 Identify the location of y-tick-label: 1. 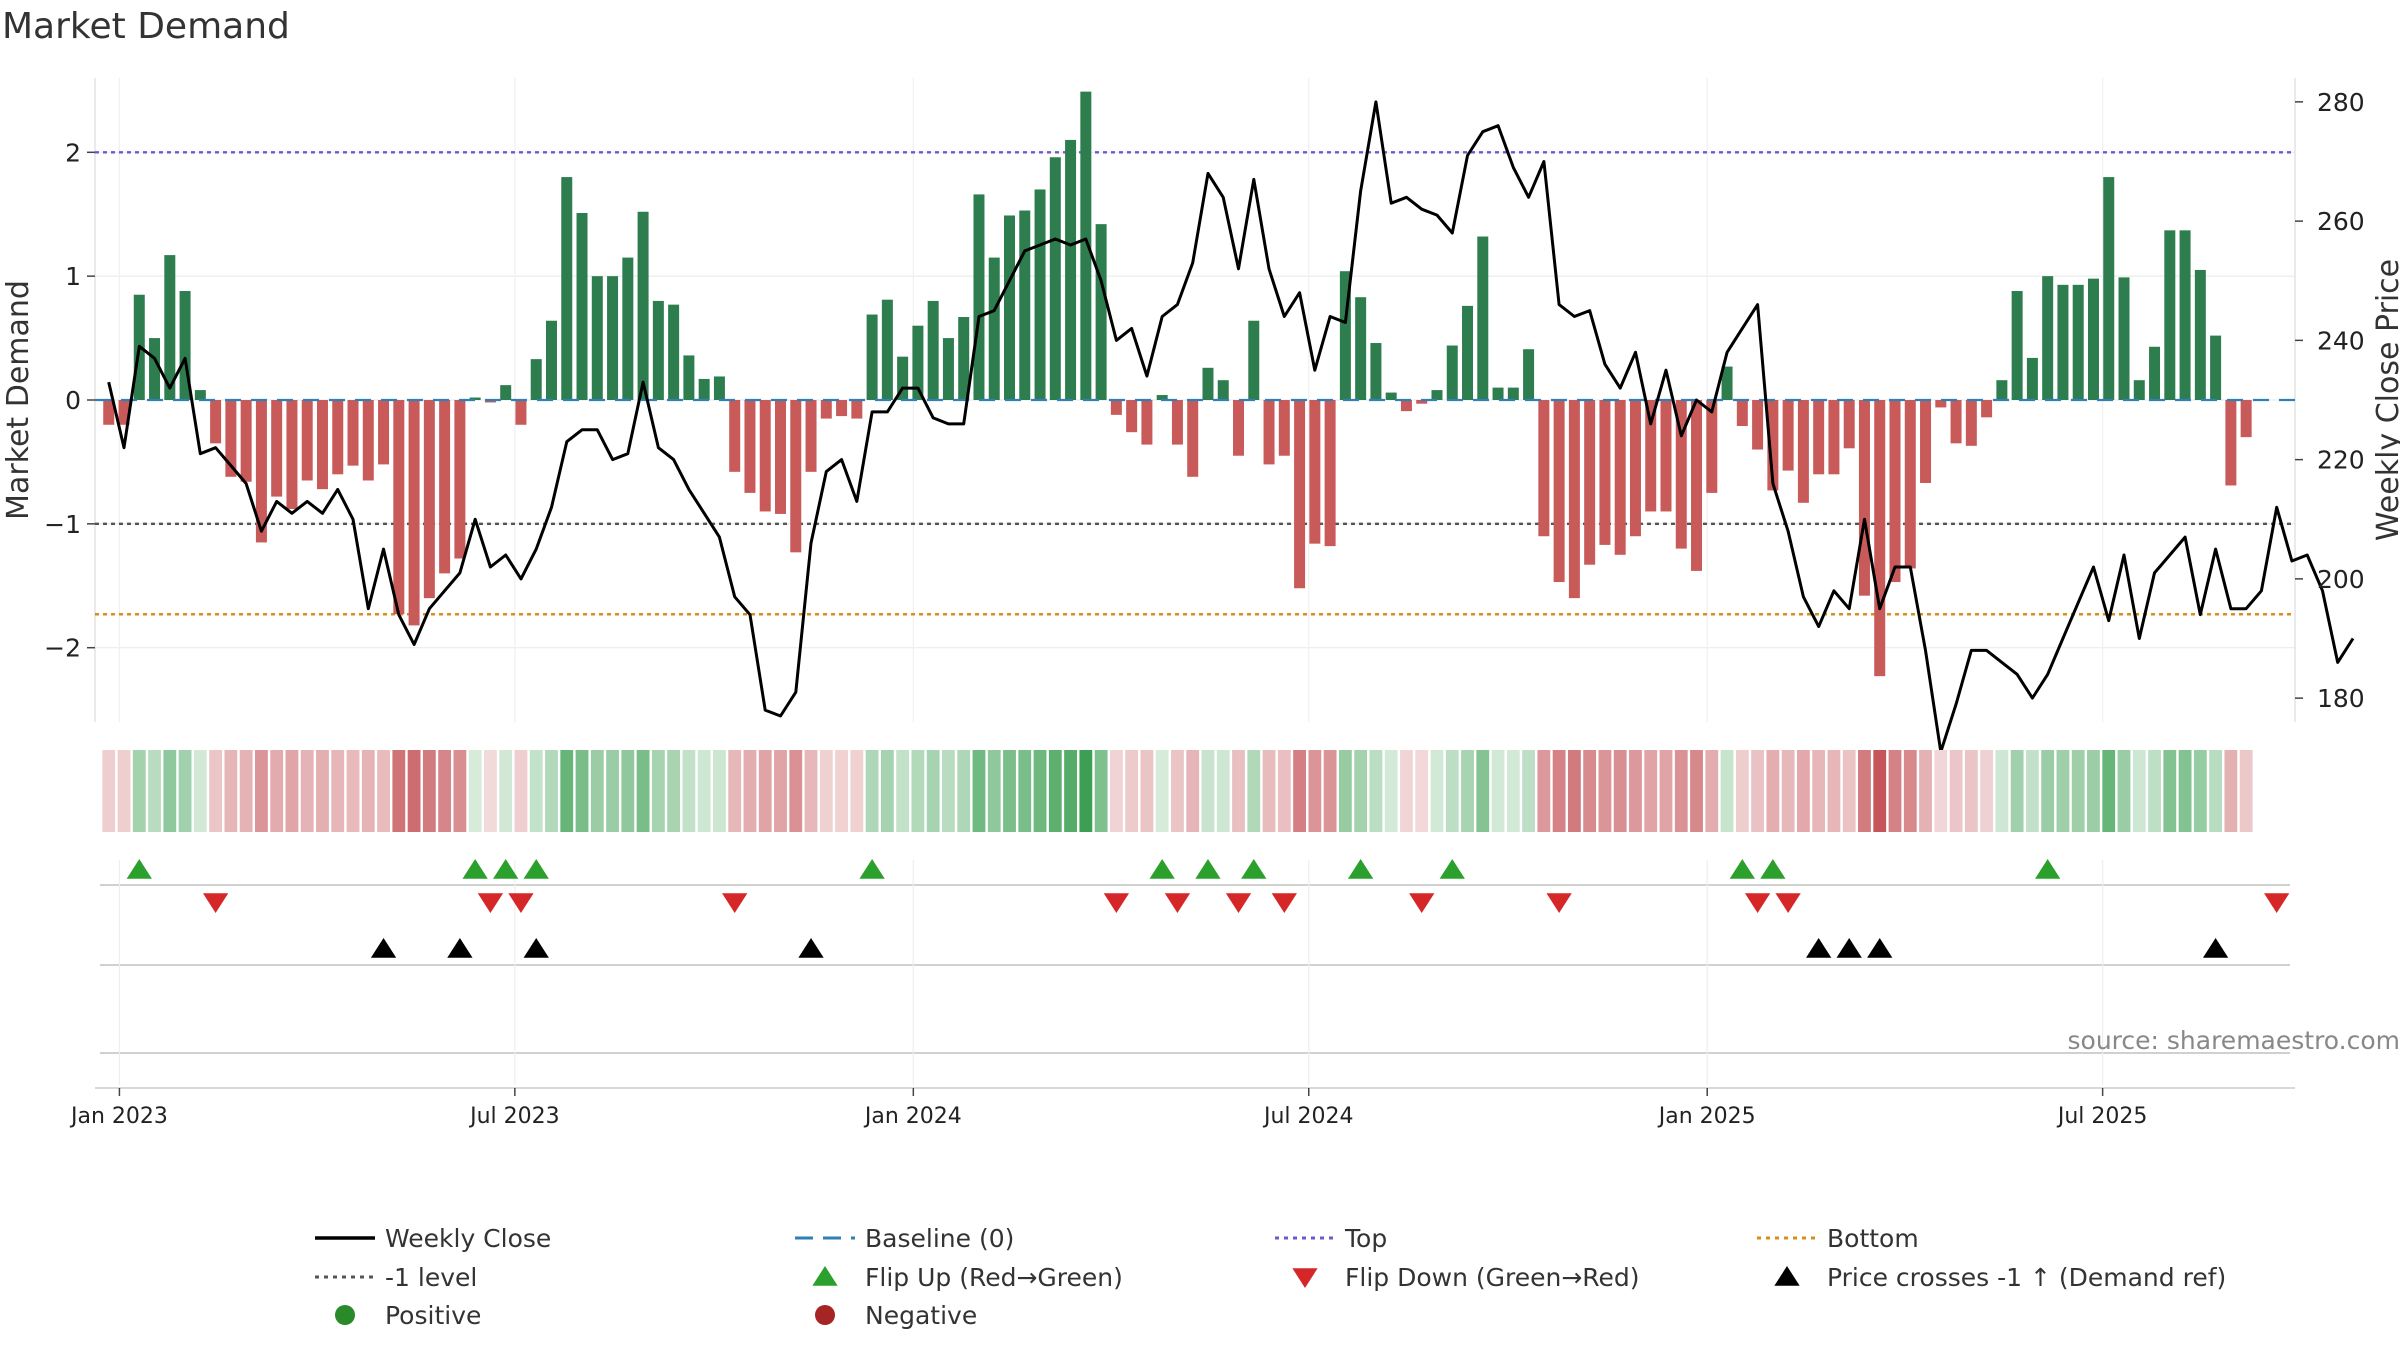
(73, 276).